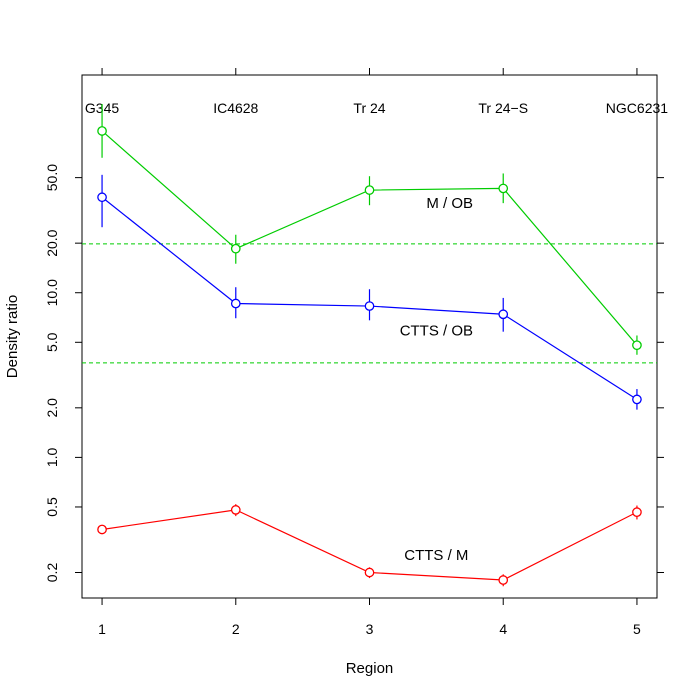 The height and width of the screenshot is (700, 700). Describe the element at coordinates (503, 629) in the screenshot. I see `x-tick-label: 4` at that location.